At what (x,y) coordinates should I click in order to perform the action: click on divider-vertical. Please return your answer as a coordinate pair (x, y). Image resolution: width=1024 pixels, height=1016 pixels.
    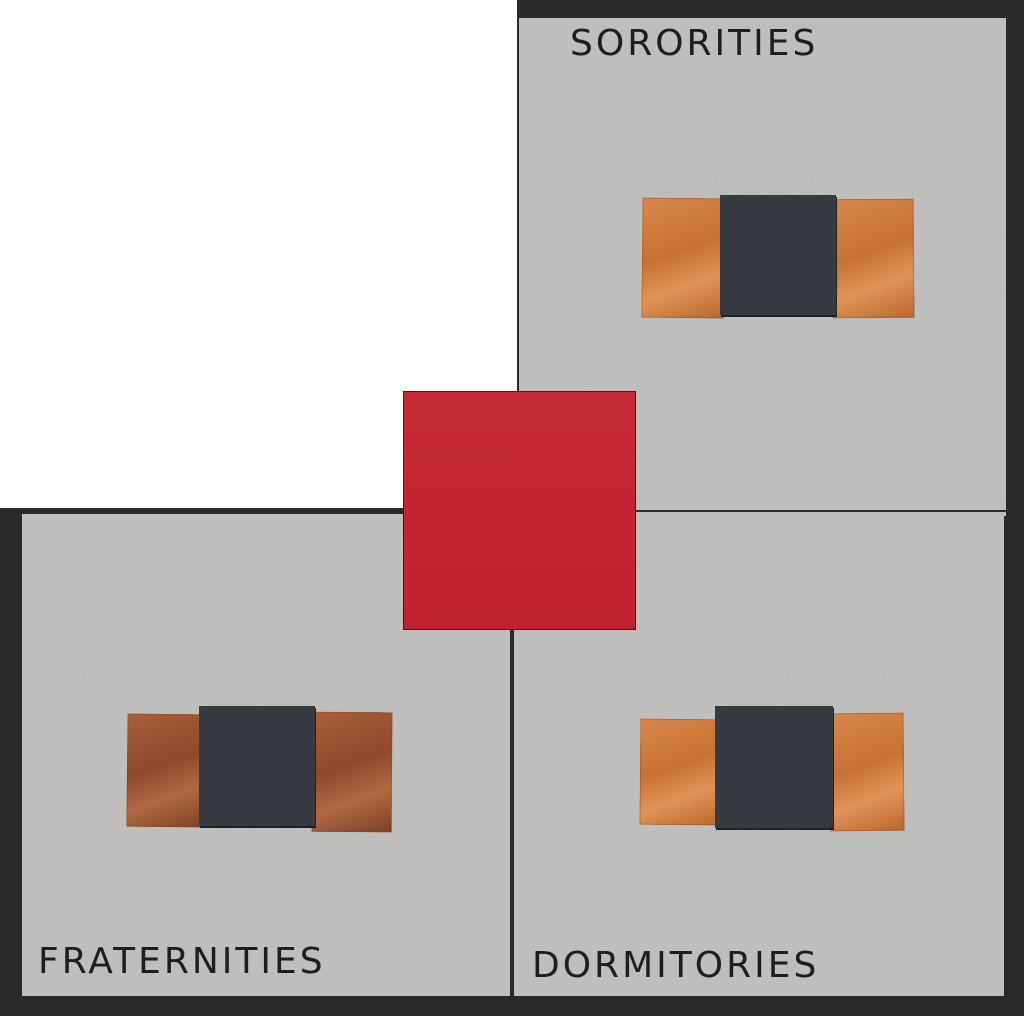
    Looking at the image, I should click on (512, 812).